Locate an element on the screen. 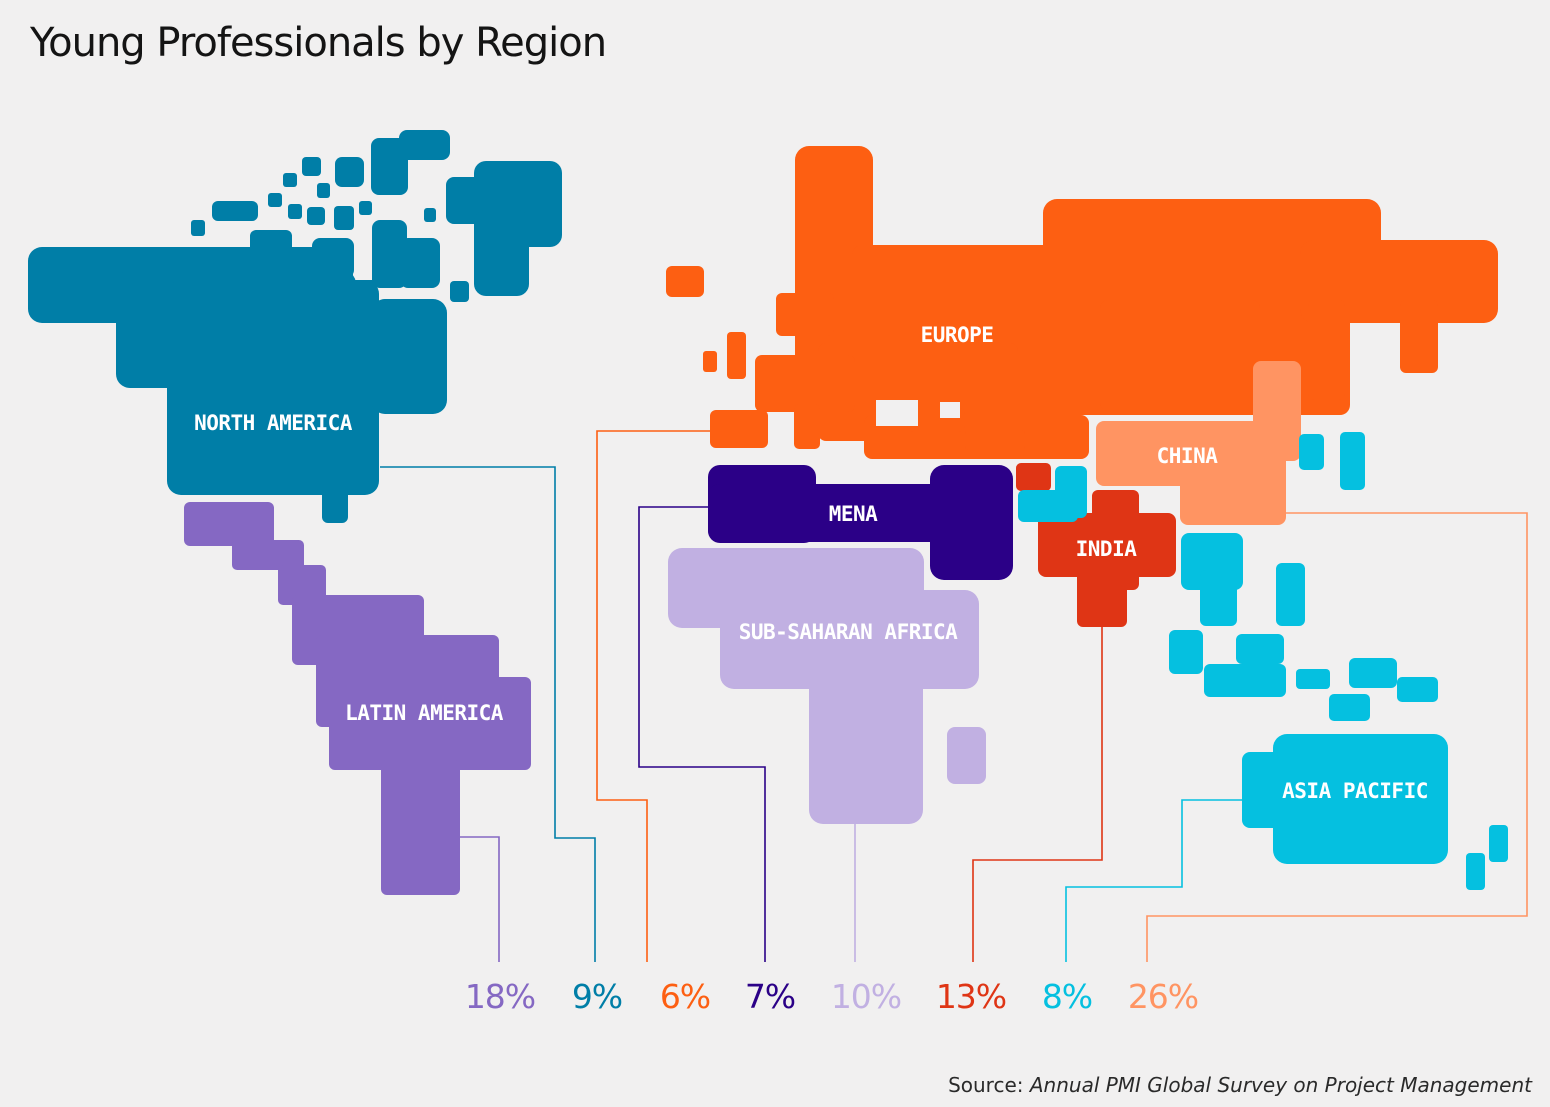  latin-america-connector is located at coordinates (480, 899).